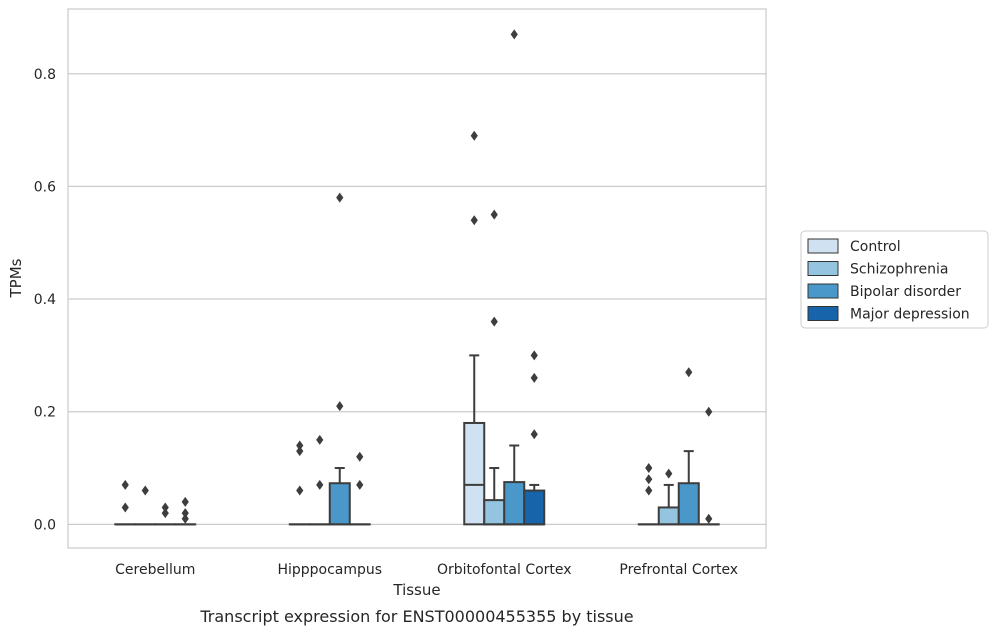 Image resolution: width=997 pixels, height=634 pixels. What do you see at coordinates (678, 570) in the screenshot?
I see `x-tick-label: Prefrontal Cortex` at bounding box center [678, 570].